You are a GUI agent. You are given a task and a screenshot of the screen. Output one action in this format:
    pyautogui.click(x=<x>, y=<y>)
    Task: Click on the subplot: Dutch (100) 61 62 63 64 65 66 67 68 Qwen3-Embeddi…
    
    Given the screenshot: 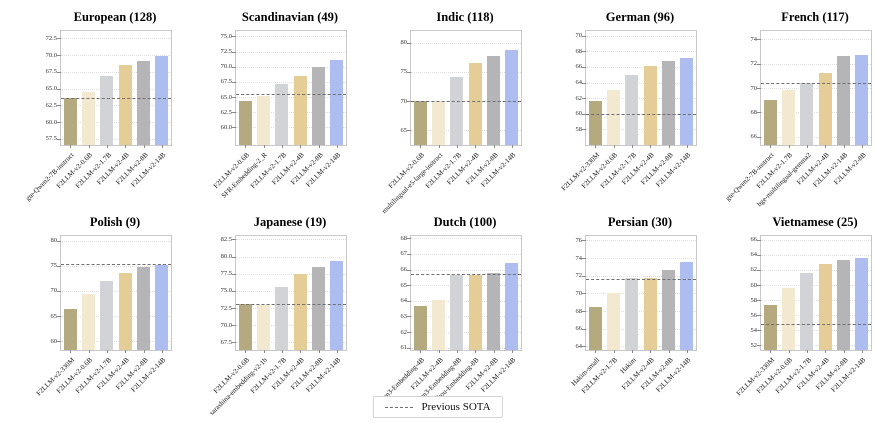 What is the action you would take?
    pyautogui.click(x=437, y=307)
    